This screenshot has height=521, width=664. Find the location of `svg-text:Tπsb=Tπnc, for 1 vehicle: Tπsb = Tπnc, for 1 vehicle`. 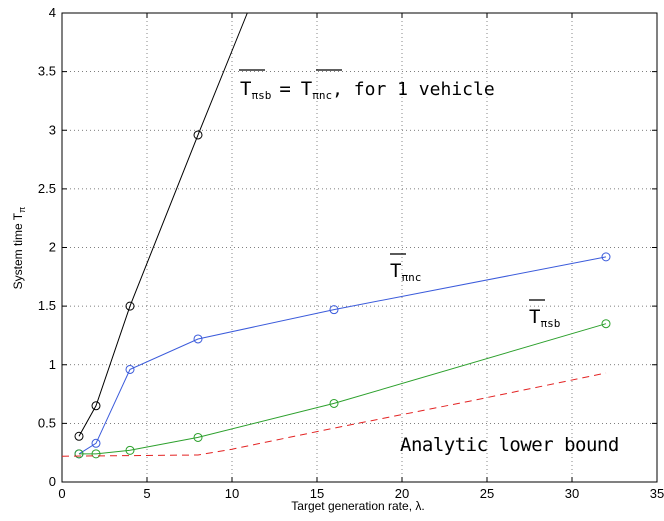

svg-text:Tπsb=Tπnc, for 1 vehicle: Tπsb = Tπnc, for 1 vehicle is located at coordinates (367, 90).